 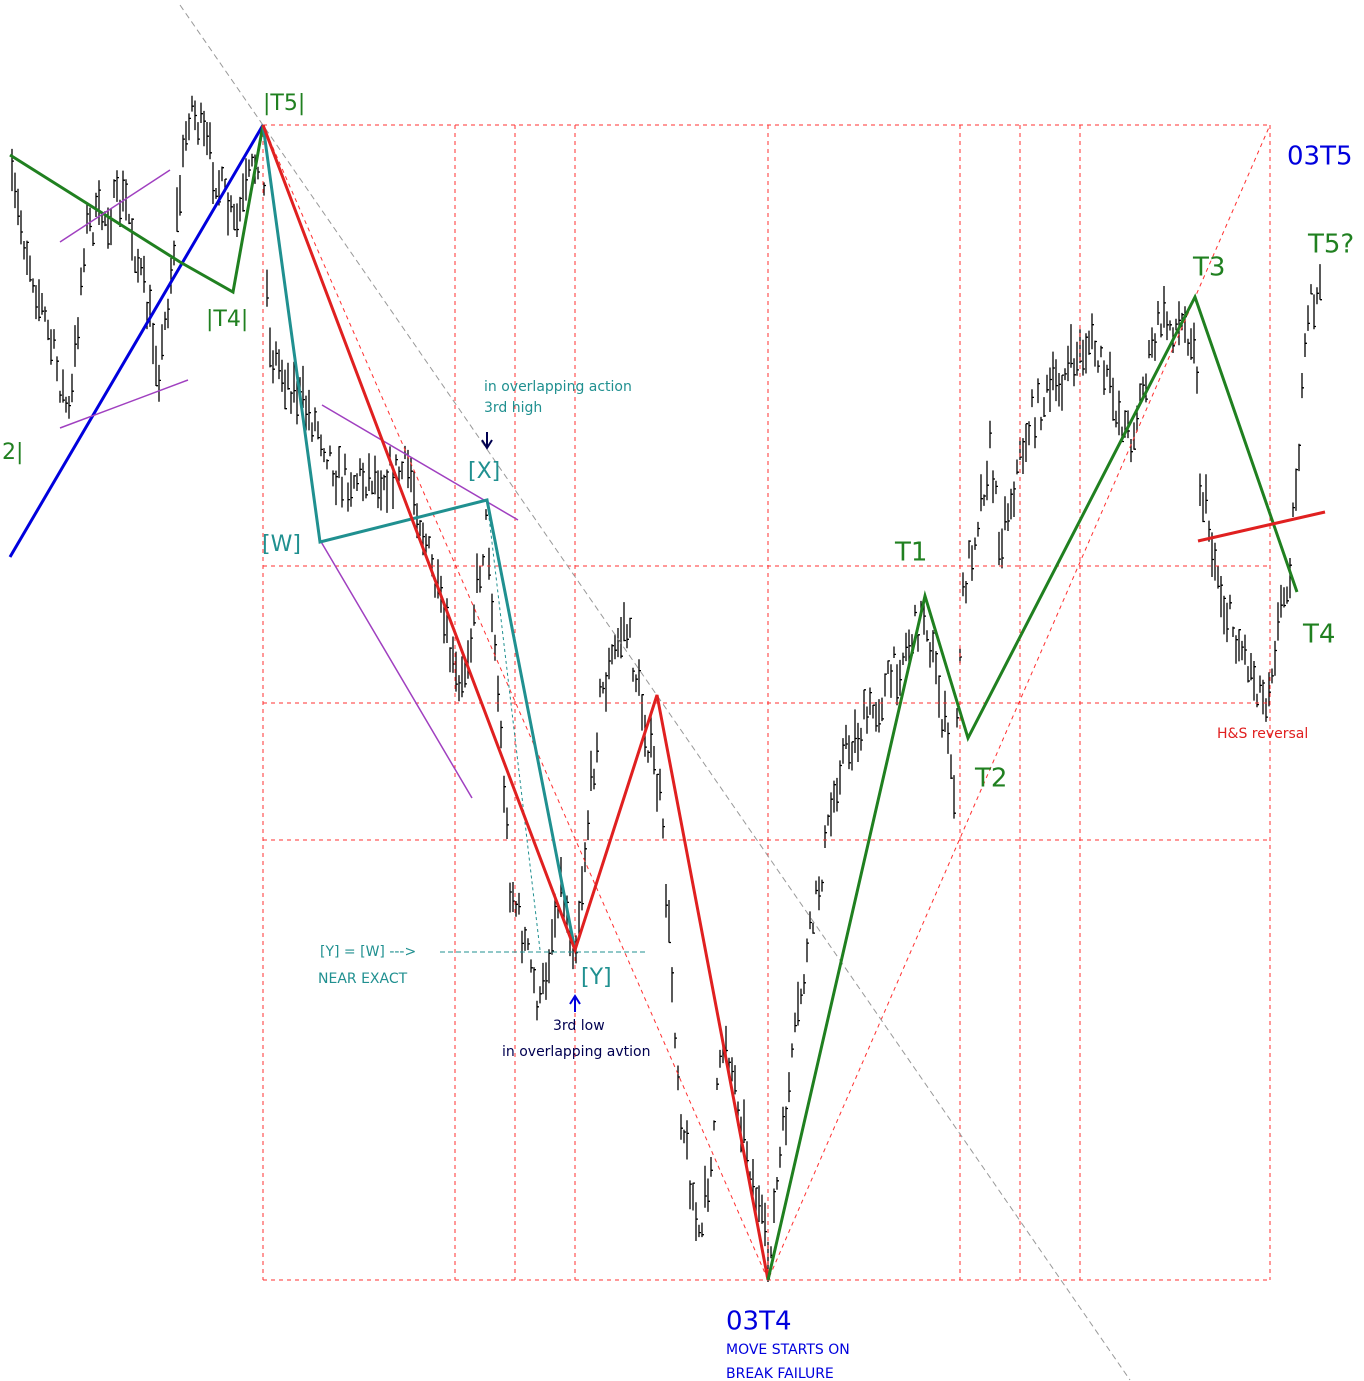 What do you see at coordinates (227, 319) in the screenshot?
I see `label: |T4|` at bounding box center [227, 319].